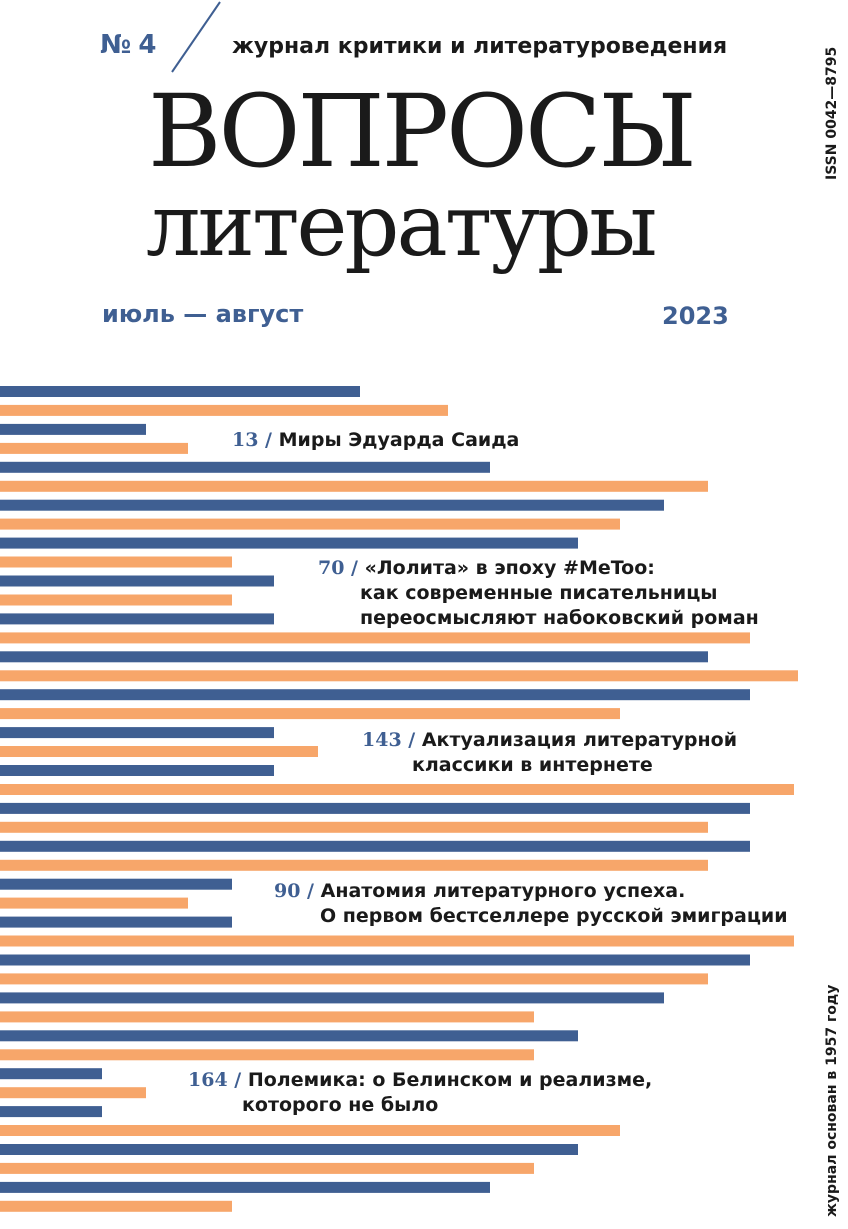  I want to click on issue-year: 2023, so click(695, 316).